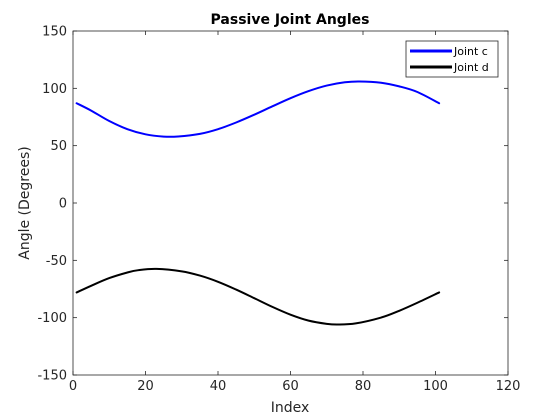 This screenshot has width=560, height=420. Describe the element at coordinates (290, 20) in the screenshot. I see `chart-title: Passive Joint Angles` at that location.